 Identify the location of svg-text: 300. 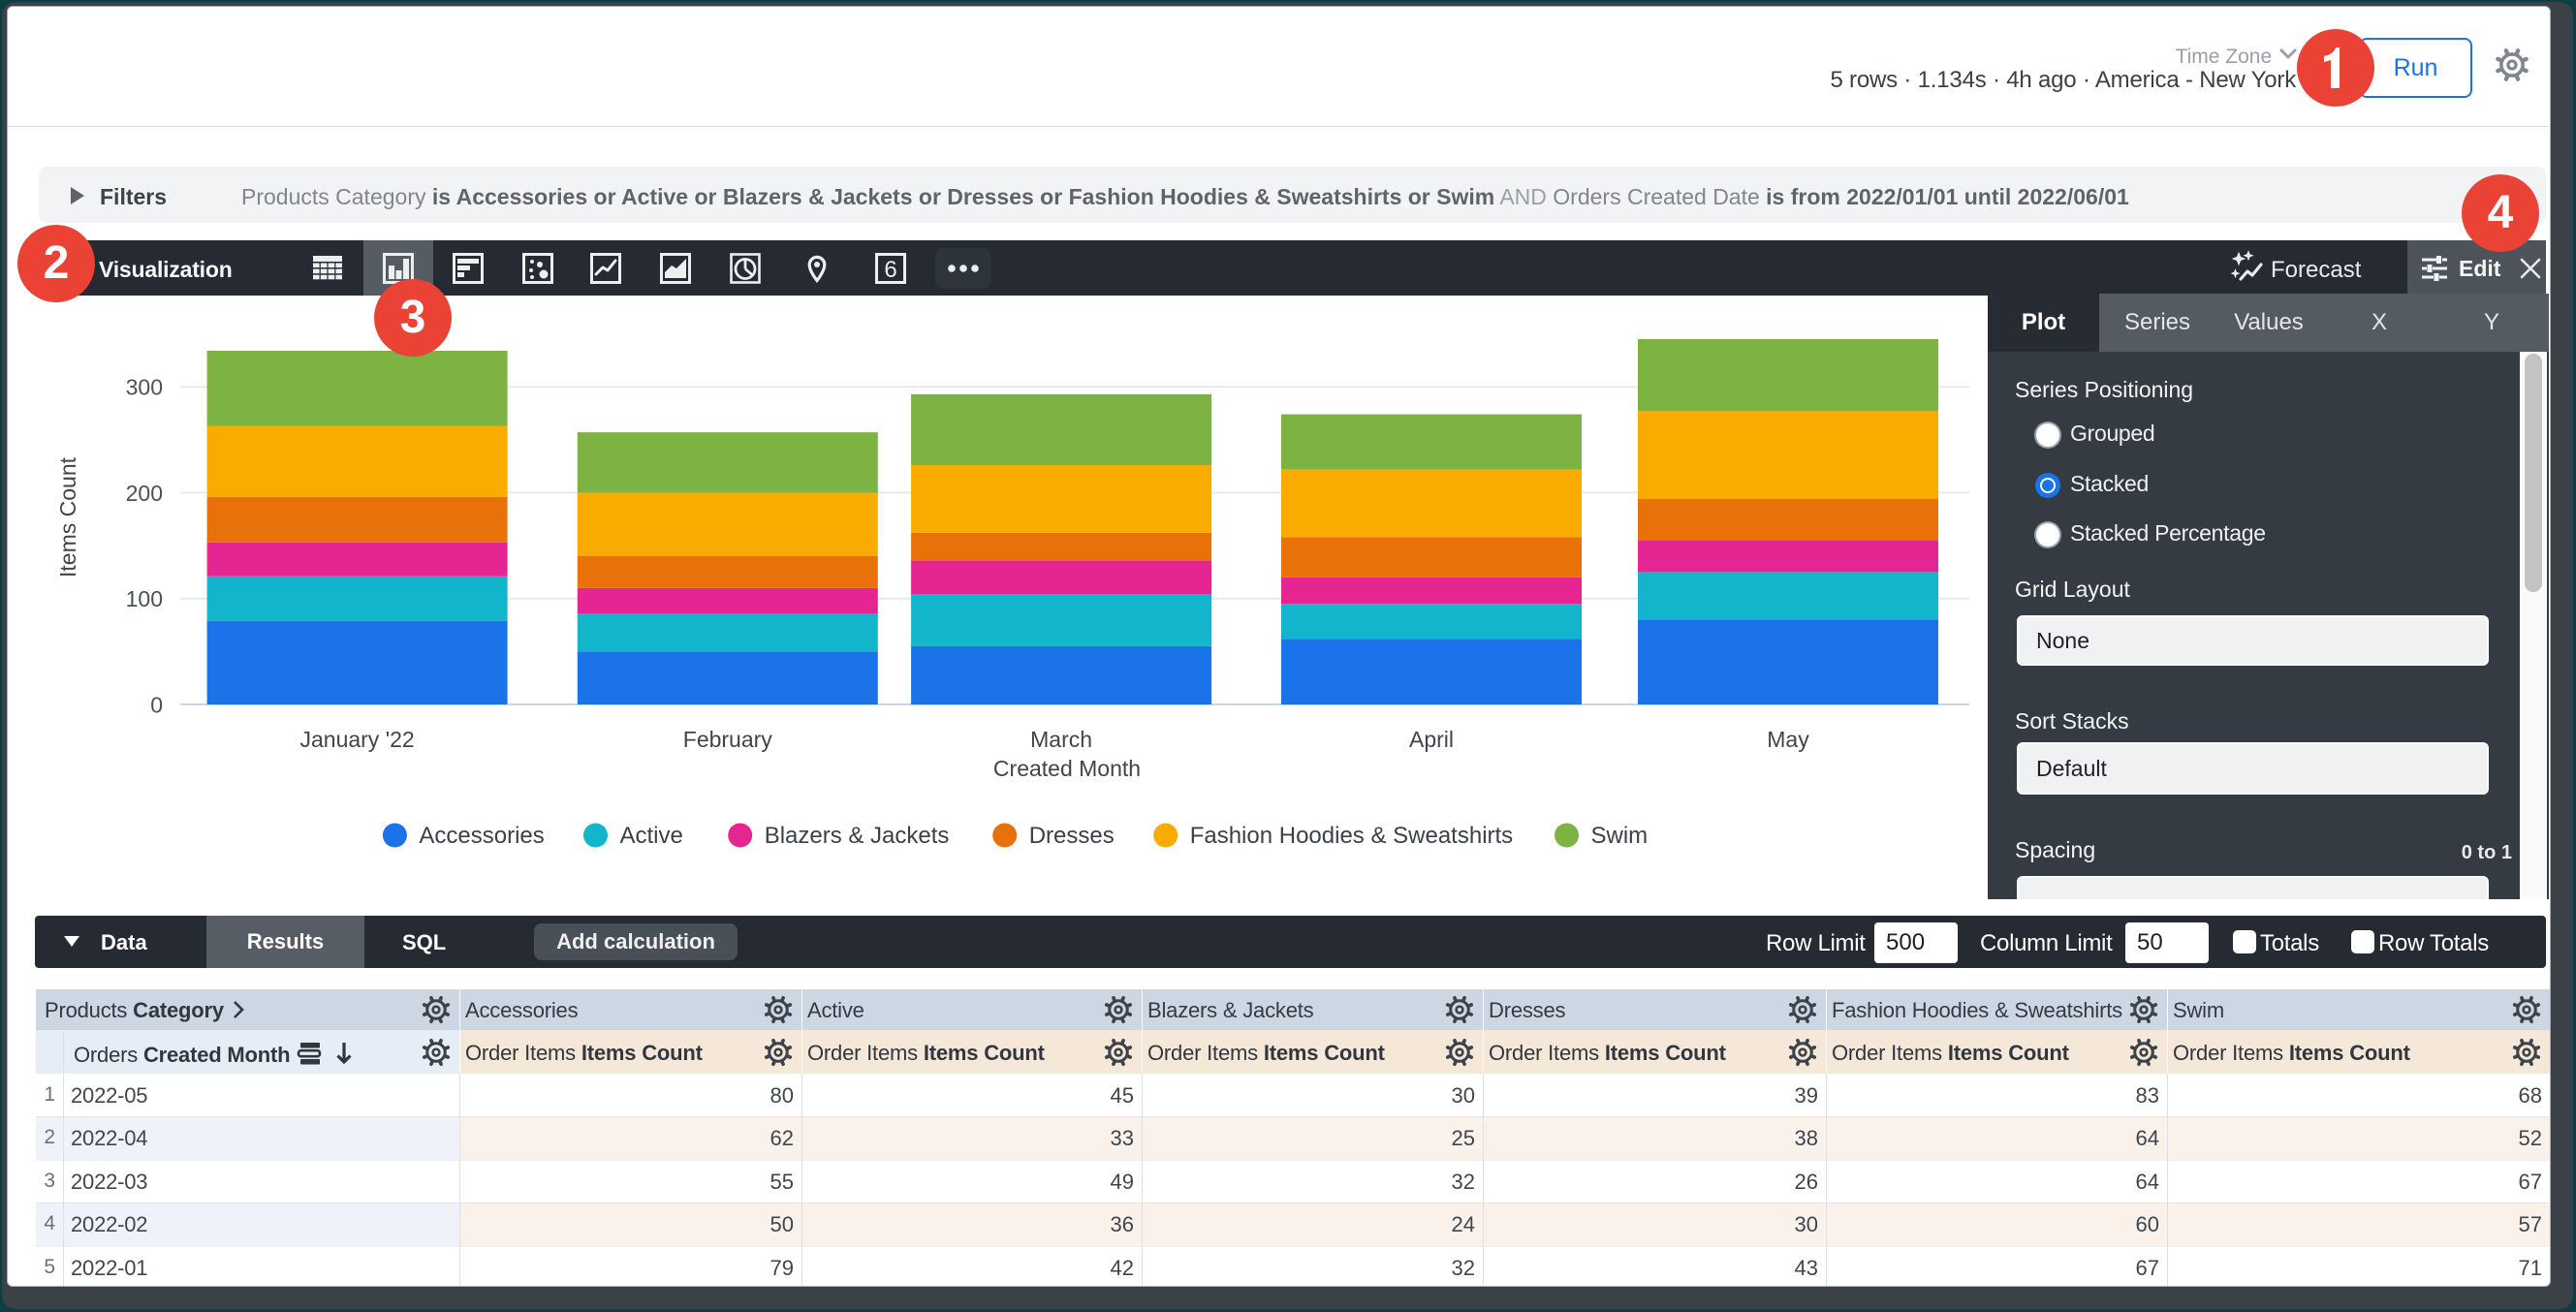
(144, 387).